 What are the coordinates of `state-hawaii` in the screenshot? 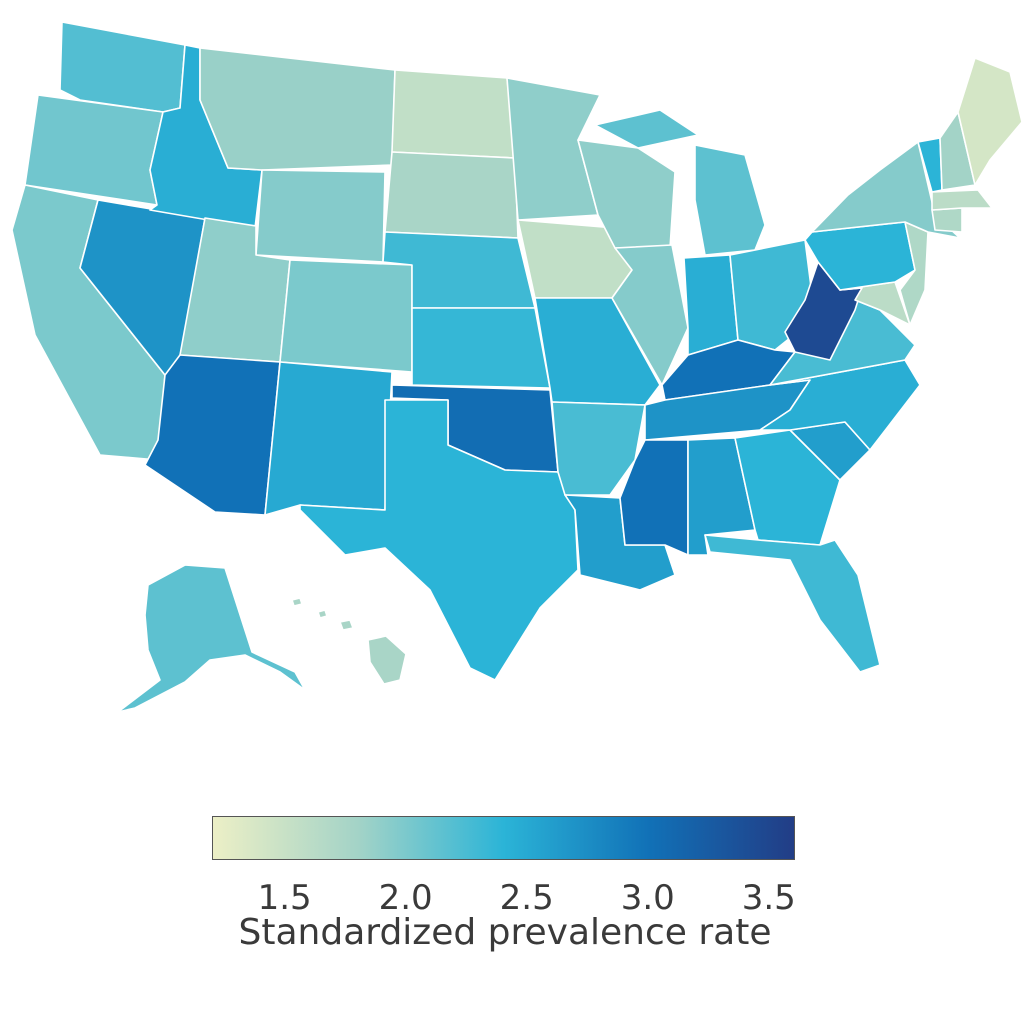 It's located at (349, 641).